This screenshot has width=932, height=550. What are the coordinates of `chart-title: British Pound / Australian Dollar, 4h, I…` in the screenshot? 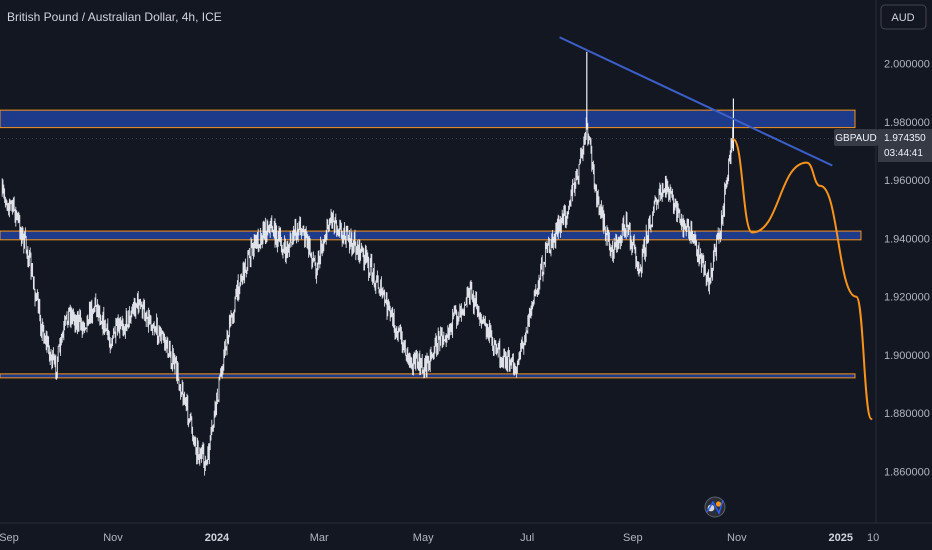 It's located at (114, 17).